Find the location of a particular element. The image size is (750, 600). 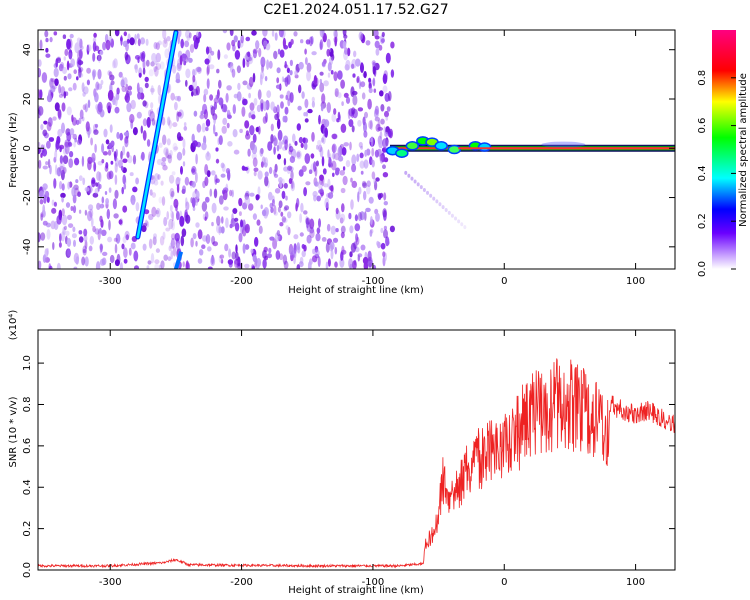

signal-blob is located at coordinates (484, 147).